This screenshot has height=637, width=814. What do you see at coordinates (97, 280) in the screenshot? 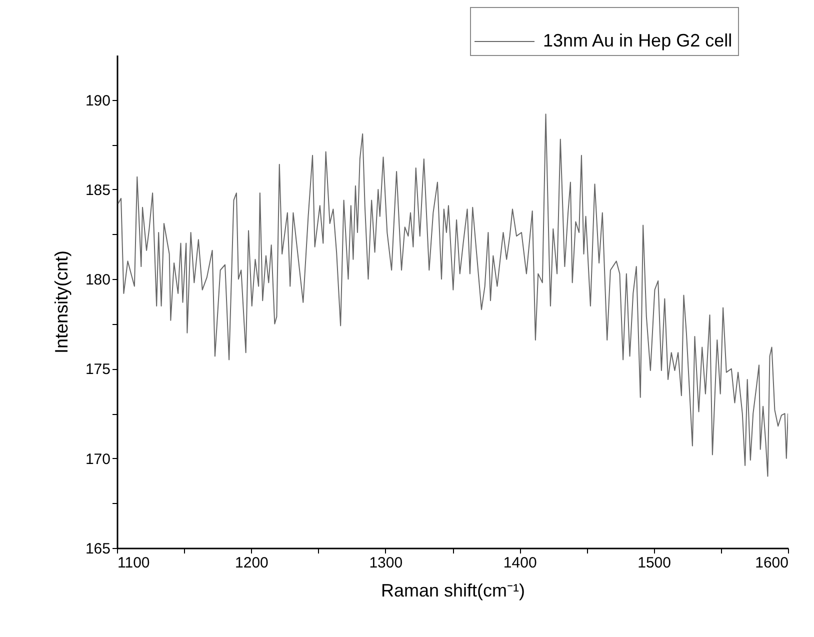
I see `y-tick-label: 180` at bounding box center [97, 280].